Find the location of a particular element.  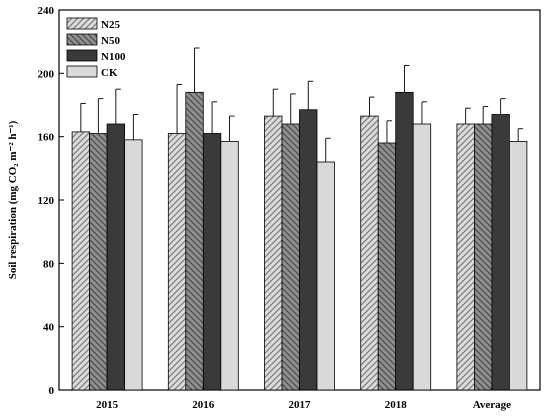

bar-n50-2016 is located at coordinates (194, 241).